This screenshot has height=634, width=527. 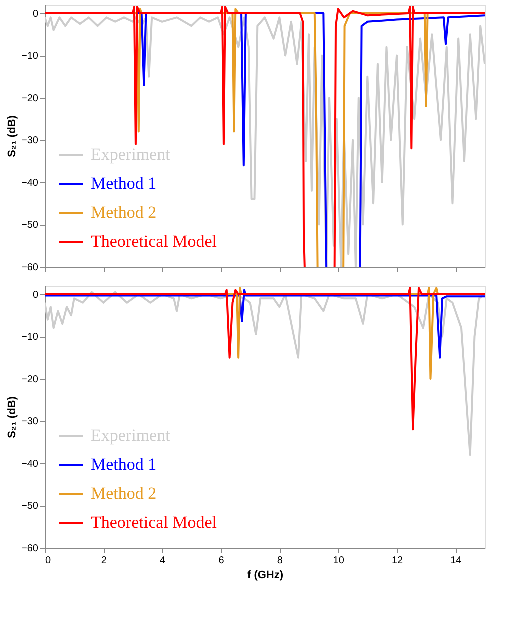 What do you see at coordinates (265, 576) in the screenshot?
I see `x-axis-title: f (GHz)` at bounding box center [265, 576].